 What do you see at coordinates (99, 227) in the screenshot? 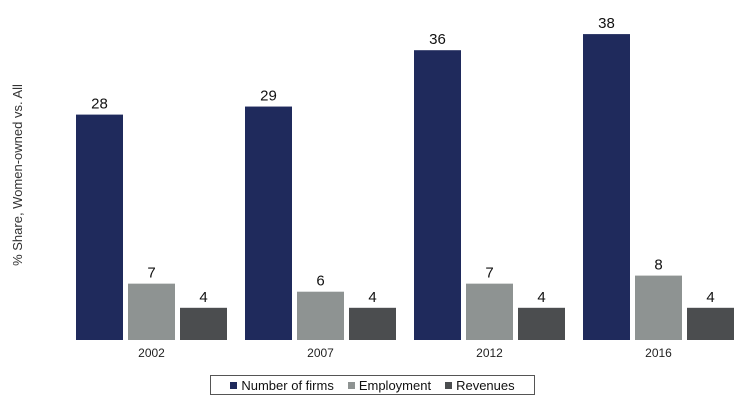
I see `bar-number-of-firms-2002` at bounding box center [99, 227].